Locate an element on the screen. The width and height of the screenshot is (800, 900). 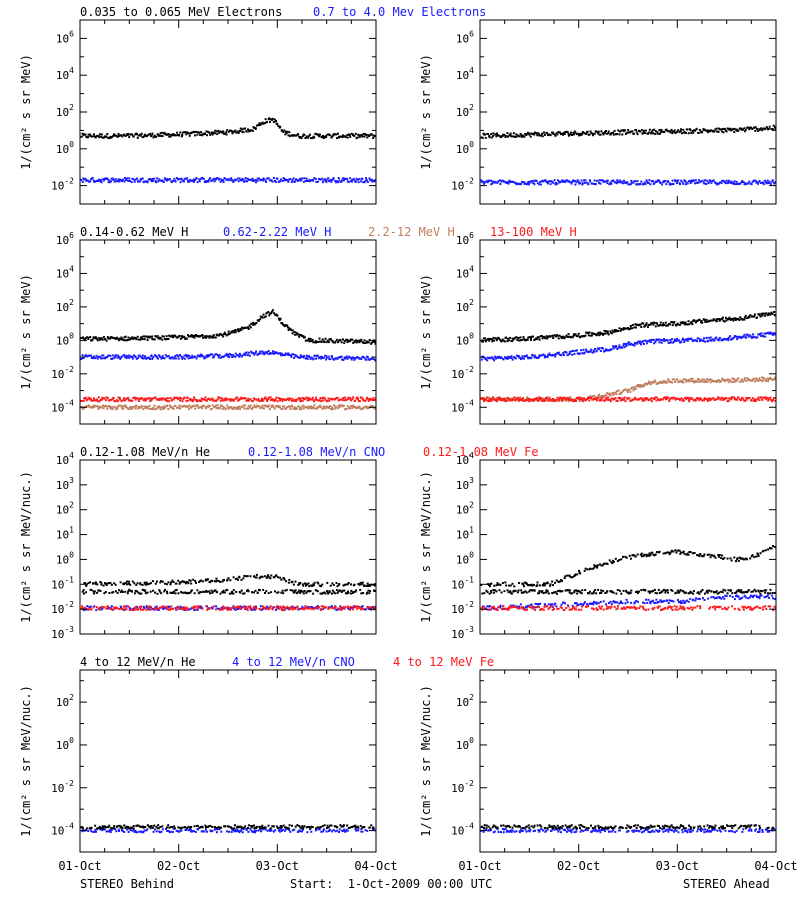
y-tick-label: 10⁰ is located at coordinates (465, 339).